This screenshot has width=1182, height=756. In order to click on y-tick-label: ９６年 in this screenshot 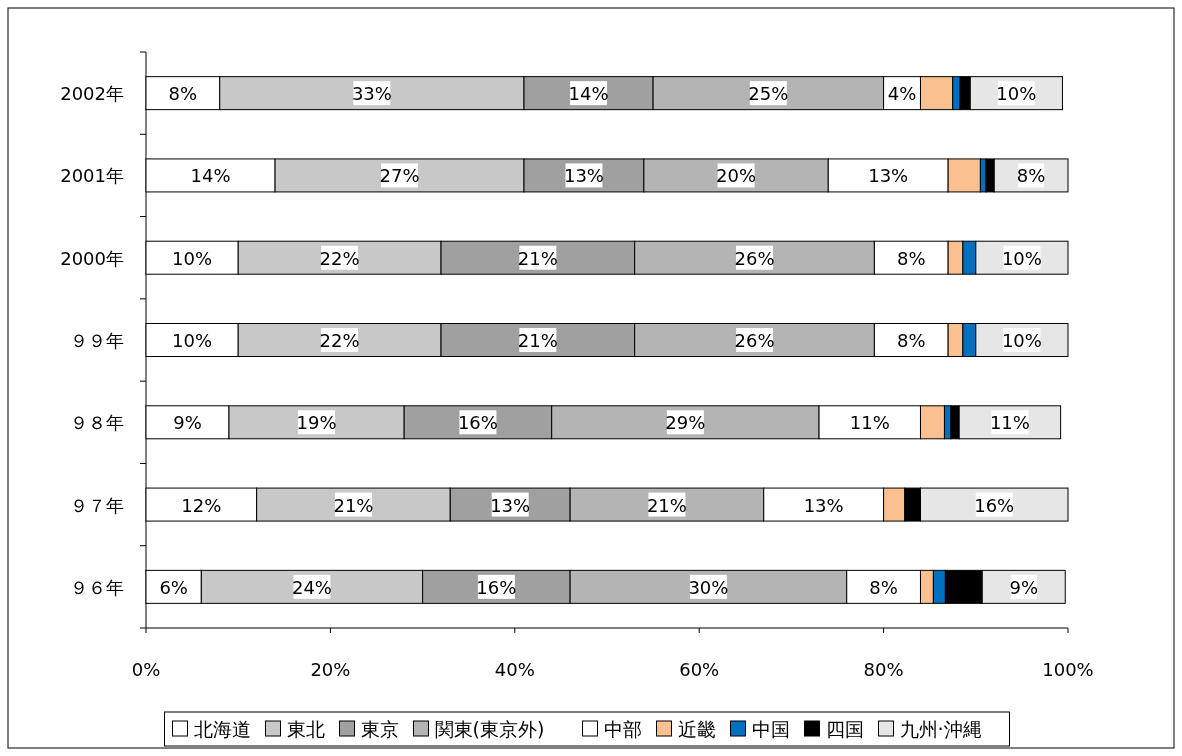, I will do `click(97, 587)`.